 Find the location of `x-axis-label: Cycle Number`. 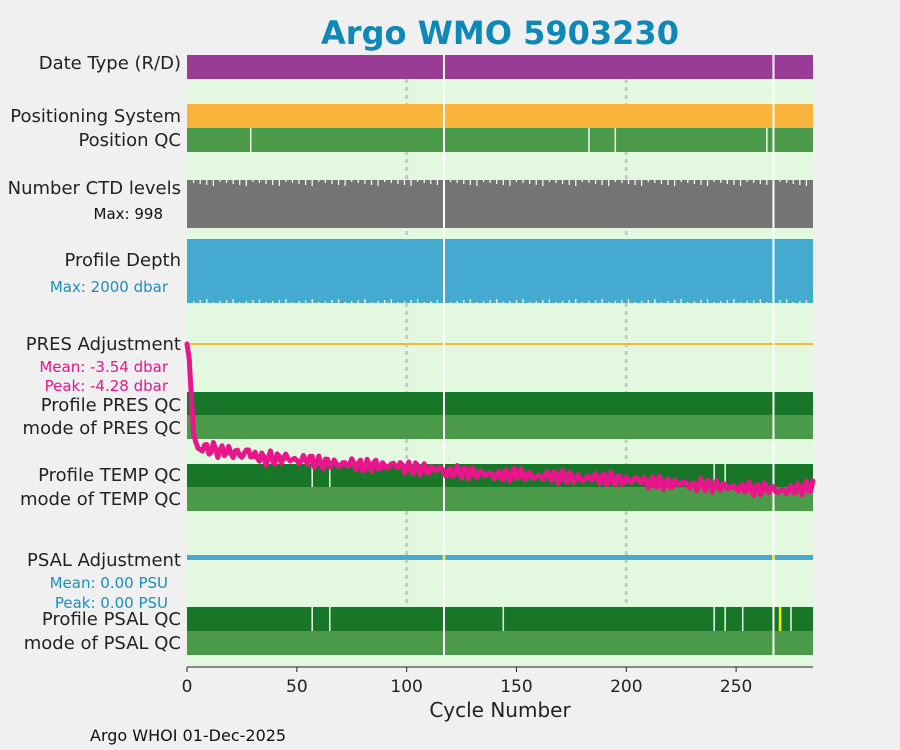

x-axis-label: Cycle Number is located at coordinates (500, 710).